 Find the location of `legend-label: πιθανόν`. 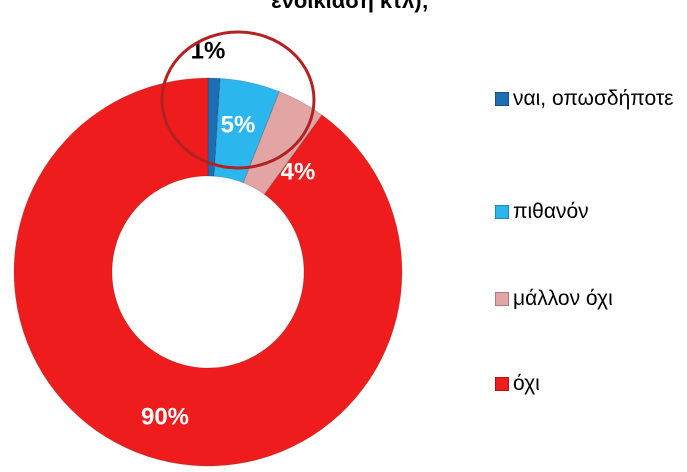

legend-label: πιθανόν is located at coordinates (551, 211).